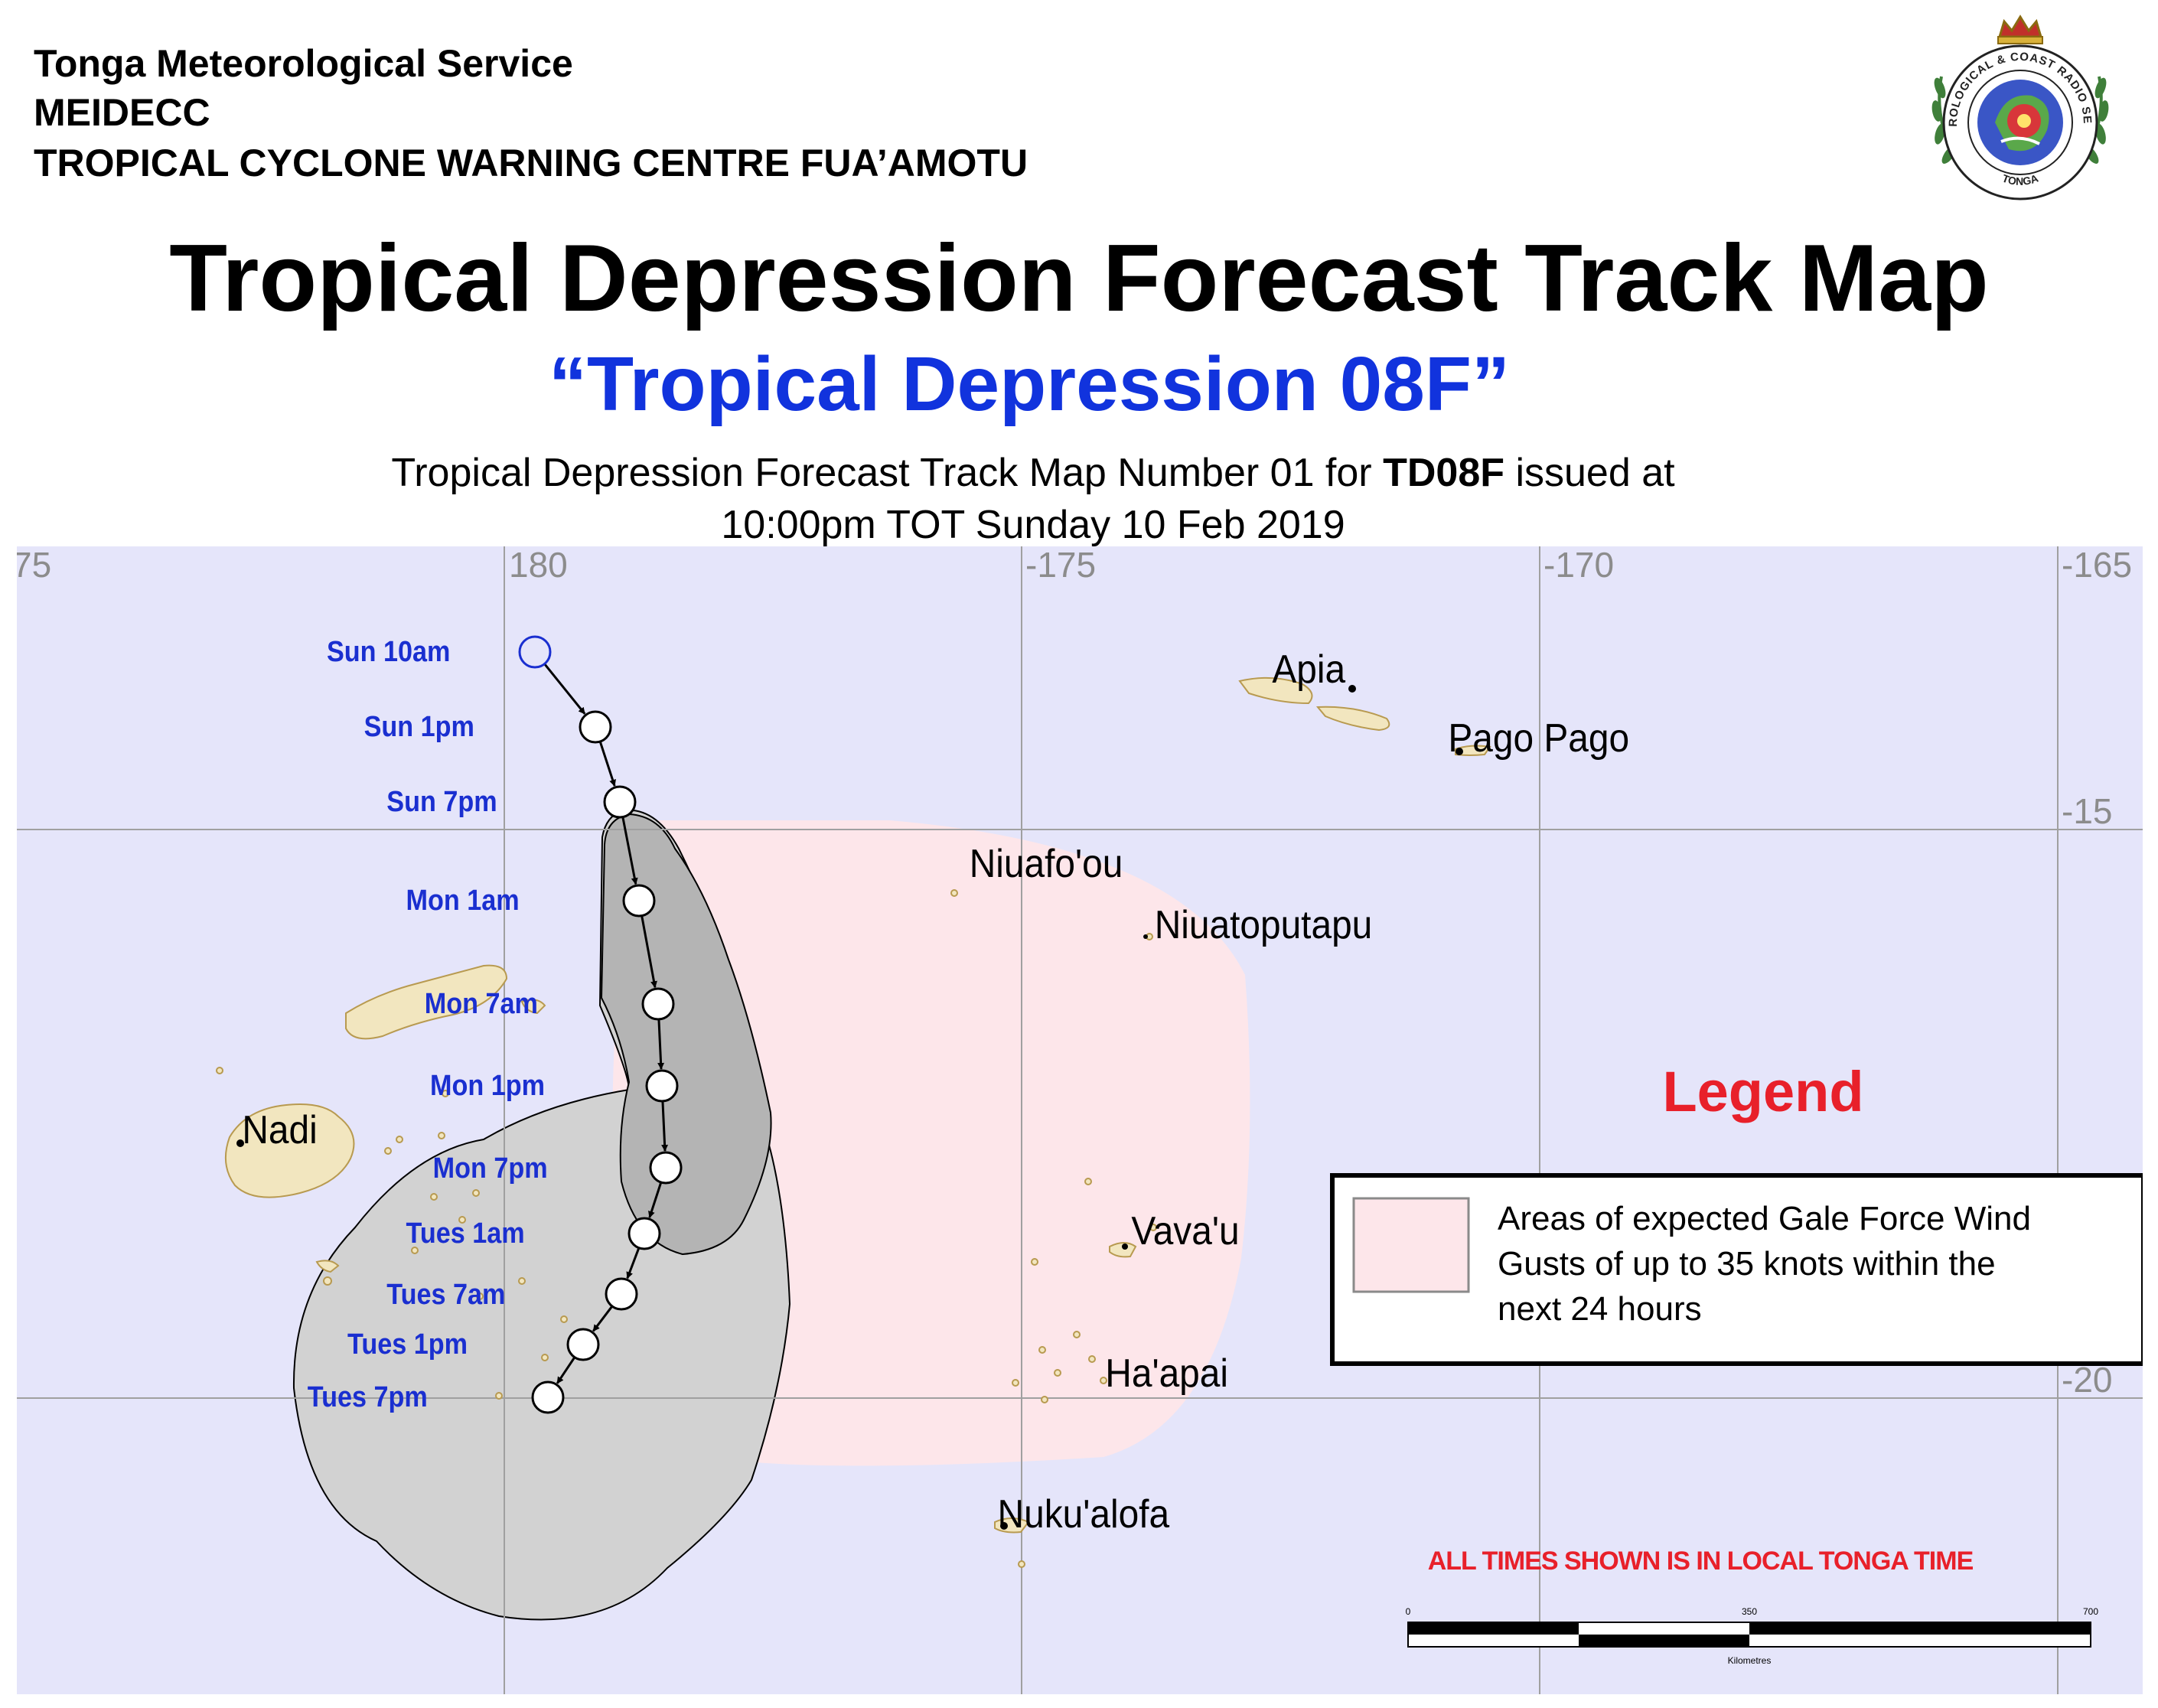  Describe the element at coordinates (1539, 737) in the screenshot. I see `place-label-pago-pago: Pago Pago` at that location.